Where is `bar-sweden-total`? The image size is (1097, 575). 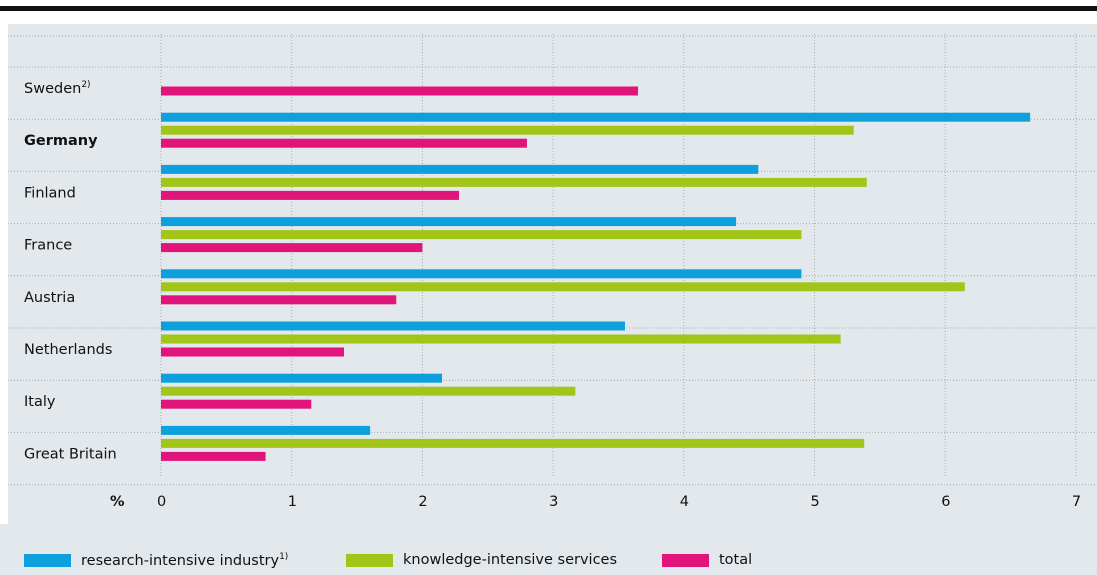
bar-sweden-total is located at coordinates (400, 91).